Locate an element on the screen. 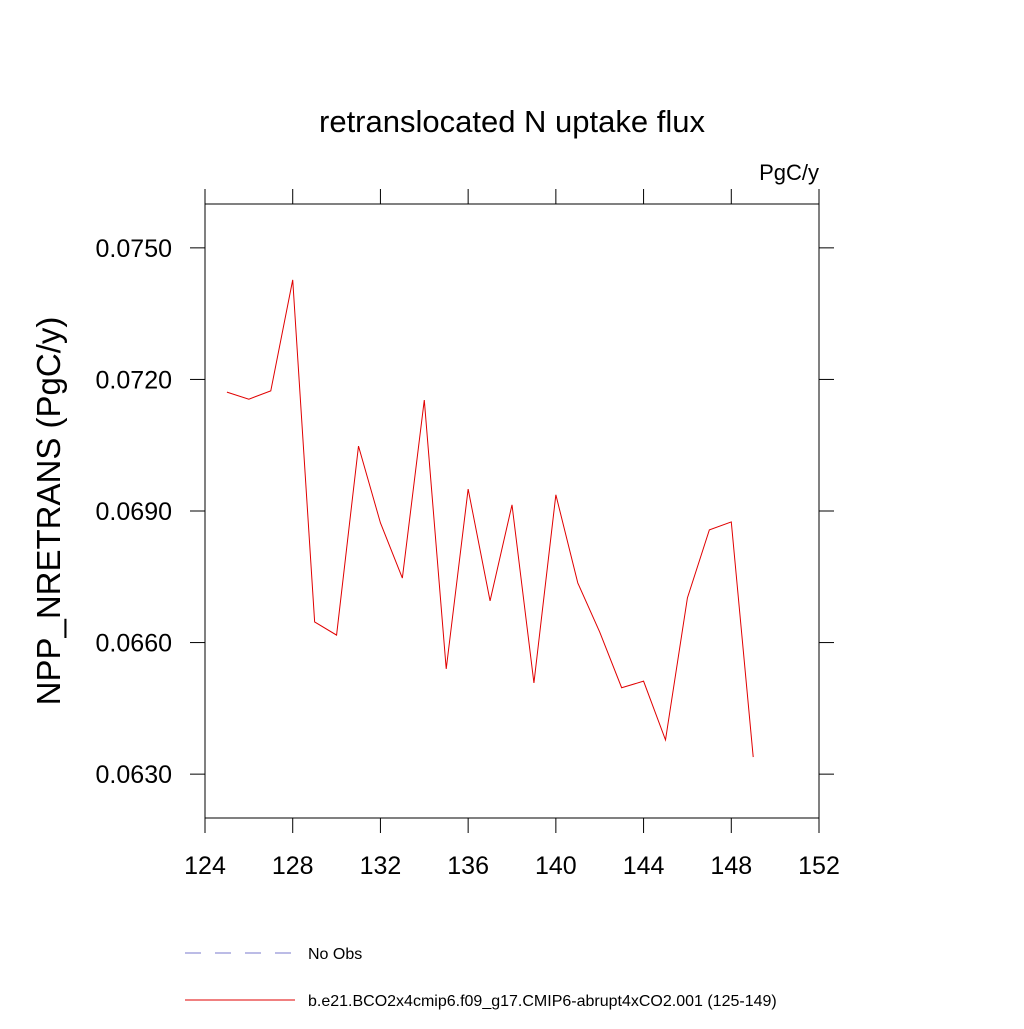 The image size is (1024, 1029). x-tick-label: 132 is located at coordinates (381, 866).